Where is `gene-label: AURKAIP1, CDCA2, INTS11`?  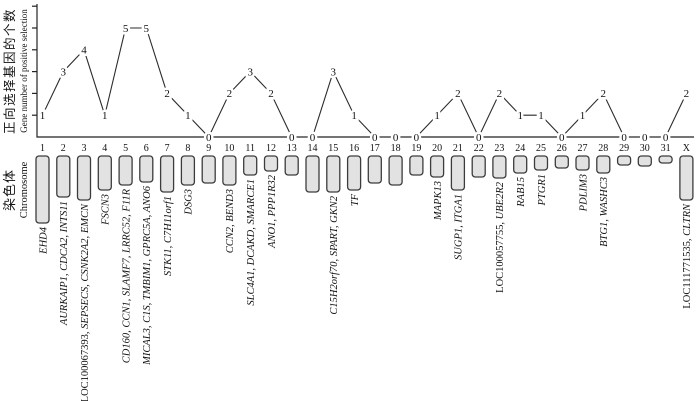
gene-label: AURKAIP1, CDCA2, INTS11 is located at coordinates (64, 263).